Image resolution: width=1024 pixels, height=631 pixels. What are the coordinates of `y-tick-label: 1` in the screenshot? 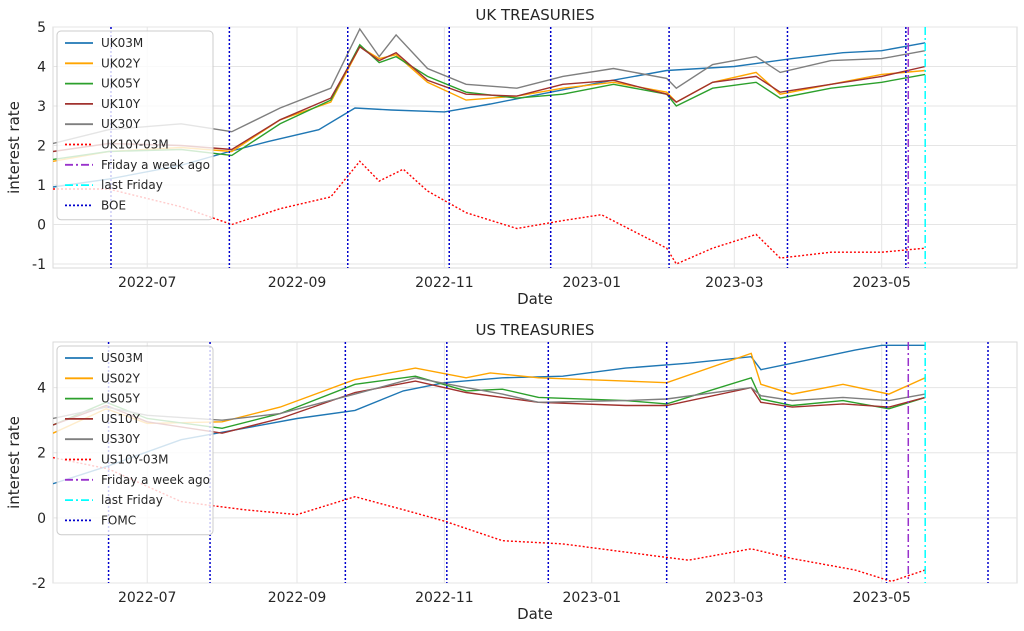 It's located at (41, 186).